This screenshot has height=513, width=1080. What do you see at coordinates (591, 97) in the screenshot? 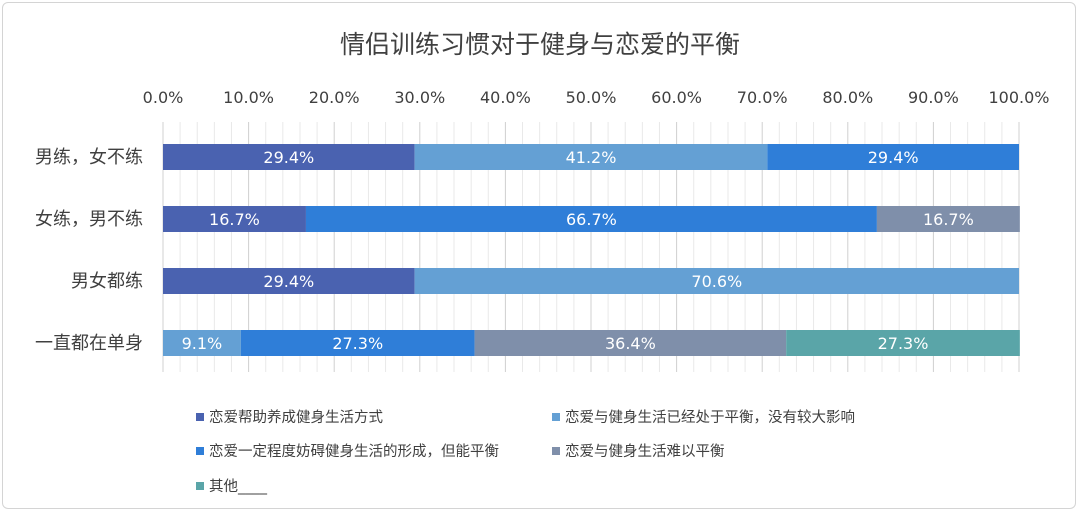
I see `x-tick-label: 50.0%` at bounding box center [591, 97].